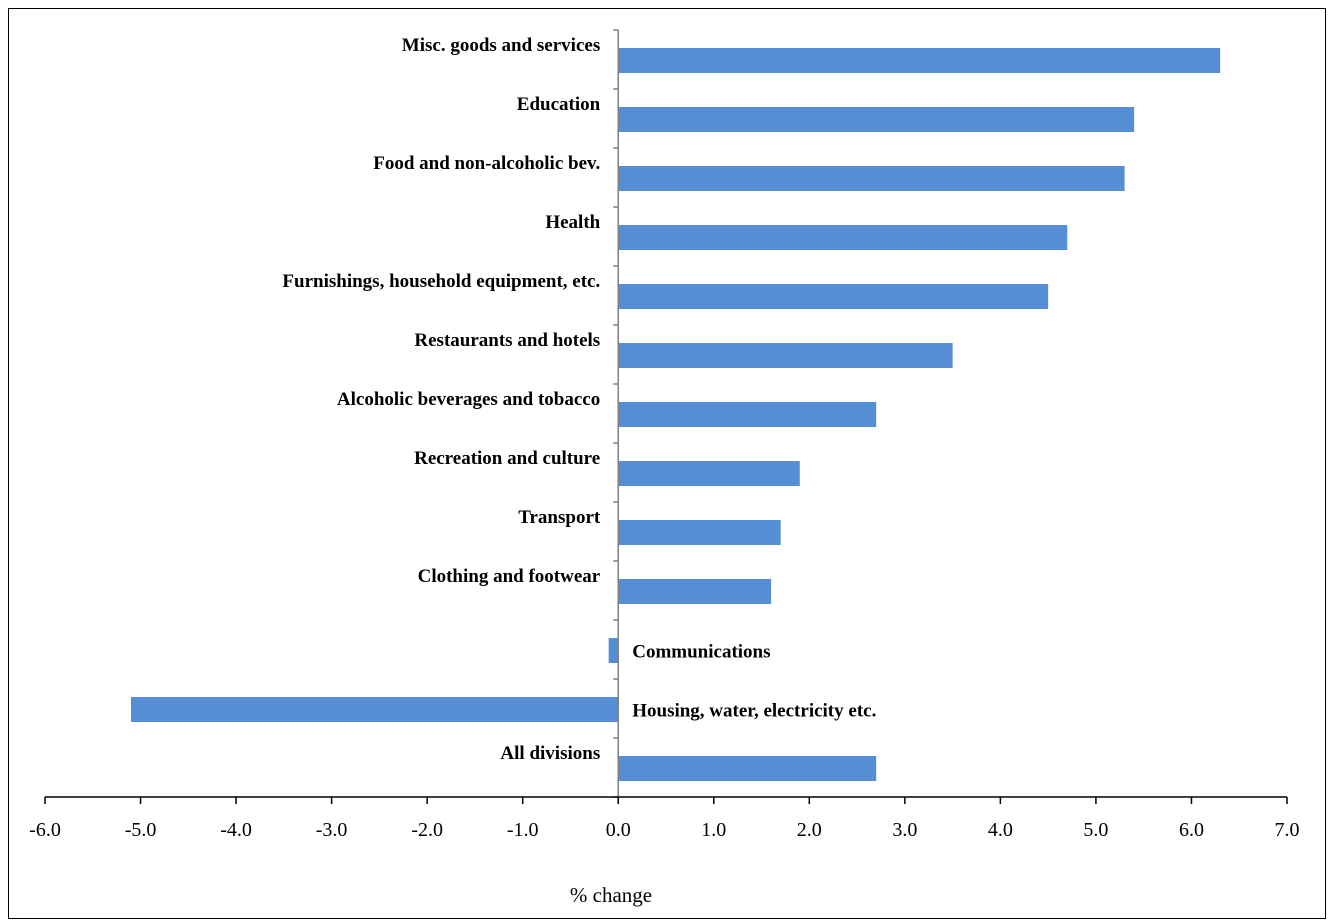 The width and height of the screenshot is (1336, 921). I want to click on x-tick-label-6: 0.0, so click(618, 830).